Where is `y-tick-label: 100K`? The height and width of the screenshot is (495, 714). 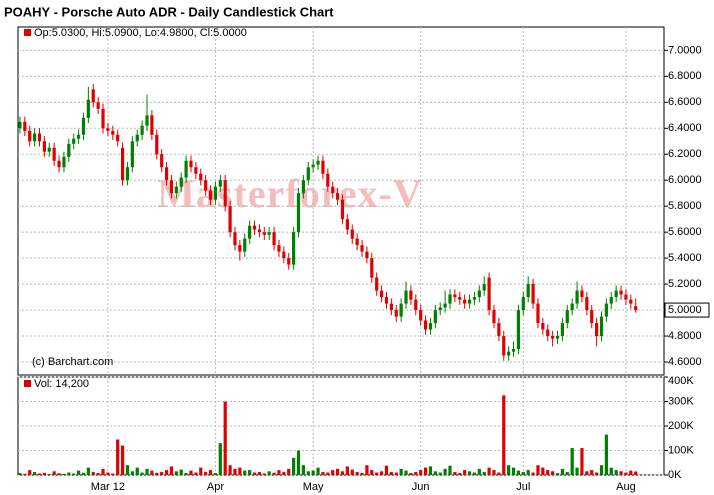
y-tick-label: 100K is located at coordinates (681, 450).